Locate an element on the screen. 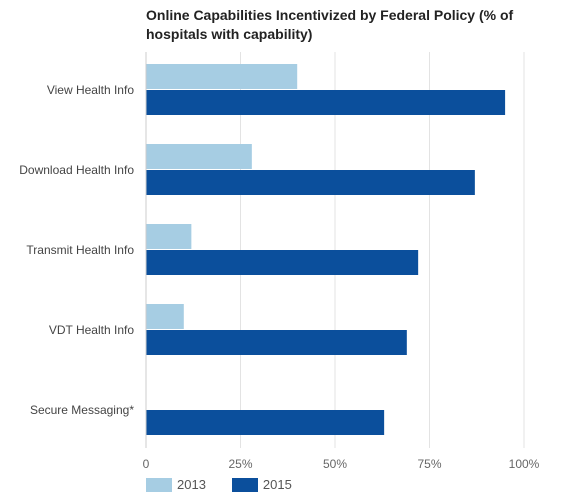 This screenshot has width=582, height=500. legend: 2013 2015 is located at coordinates (232, 484).